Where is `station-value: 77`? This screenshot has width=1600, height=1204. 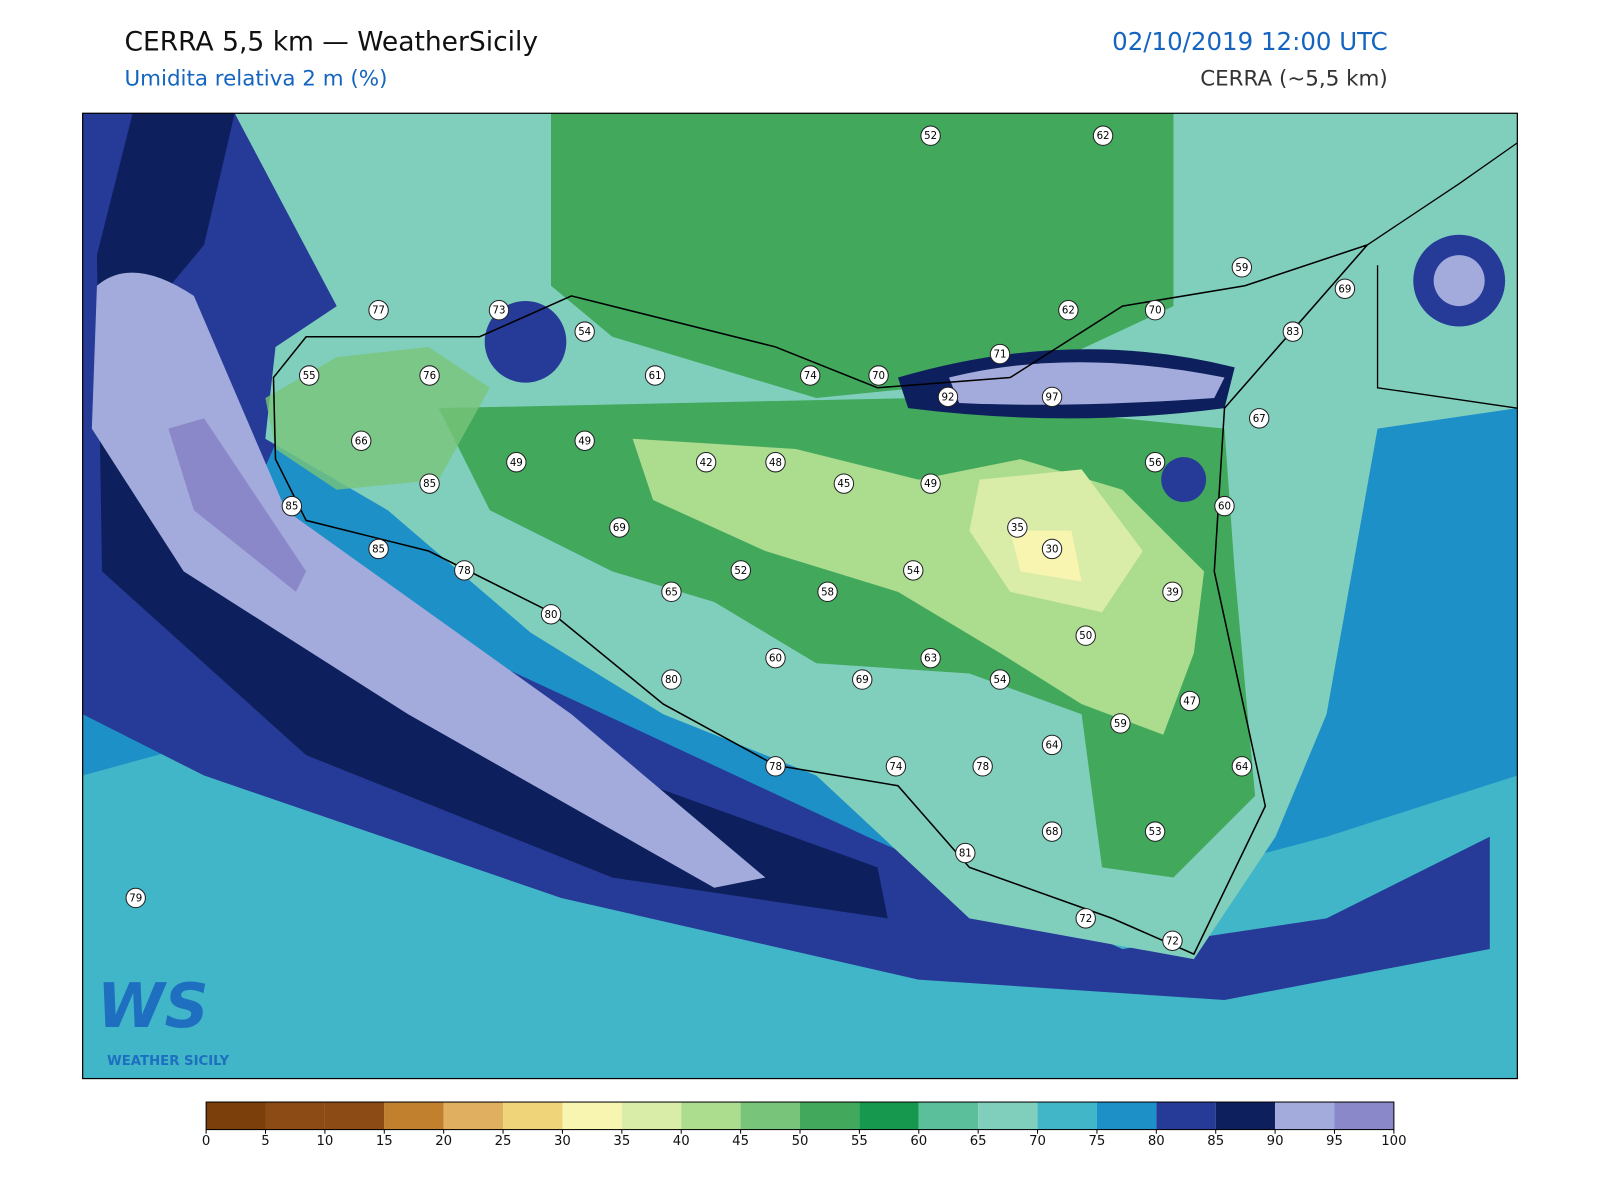
station-value: 77 is located at coordinates (378, 311).